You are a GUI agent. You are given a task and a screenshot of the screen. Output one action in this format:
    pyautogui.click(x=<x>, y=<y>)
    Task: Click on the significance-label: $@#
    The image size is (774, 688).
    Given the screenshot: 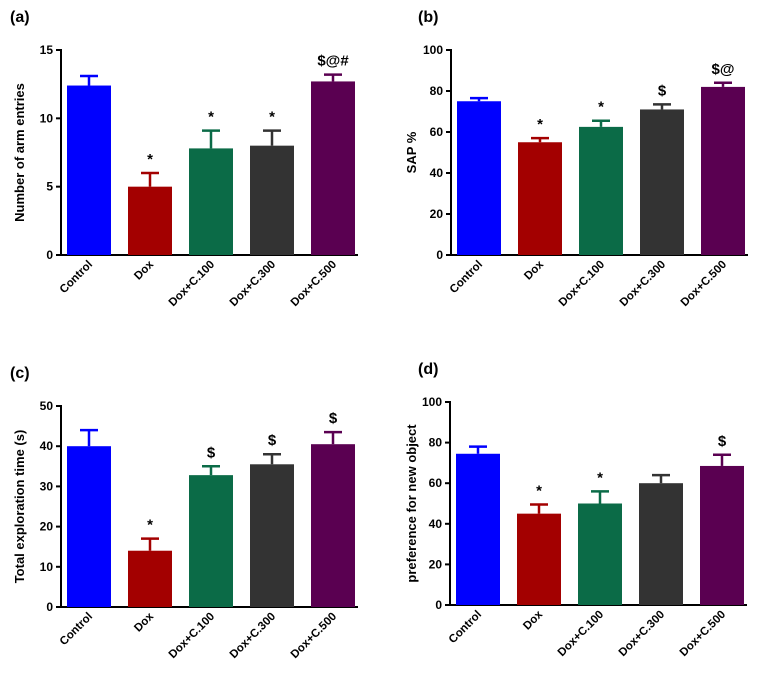 What is the action you would take?
    pyautogui.click(x=333, y=61)
    